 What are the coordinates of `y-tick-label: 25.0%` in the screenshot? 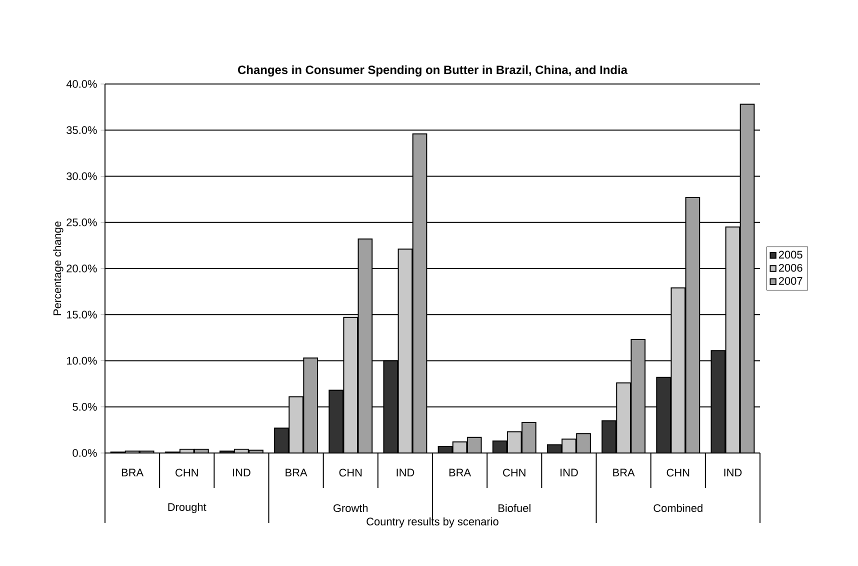 It's located at (81, 222).